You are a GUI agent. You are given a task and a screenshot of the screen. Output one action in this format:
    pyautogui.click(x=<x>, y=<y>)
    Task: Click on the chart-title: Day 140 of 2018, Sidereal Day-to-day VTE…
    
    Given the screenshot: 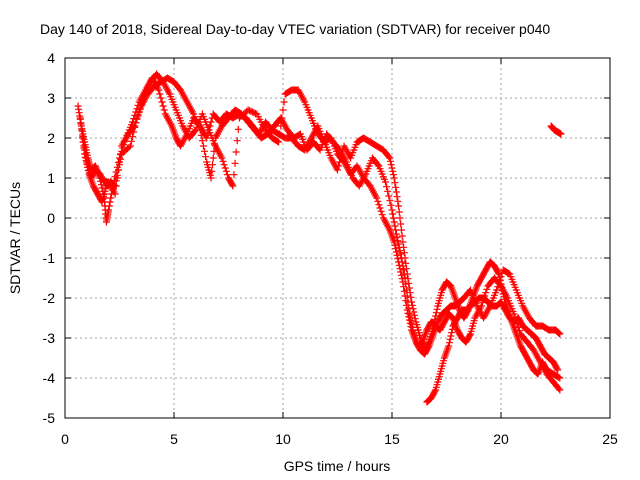 What is the action you would take?
    pyautogui.click(x=295, y=29)
    